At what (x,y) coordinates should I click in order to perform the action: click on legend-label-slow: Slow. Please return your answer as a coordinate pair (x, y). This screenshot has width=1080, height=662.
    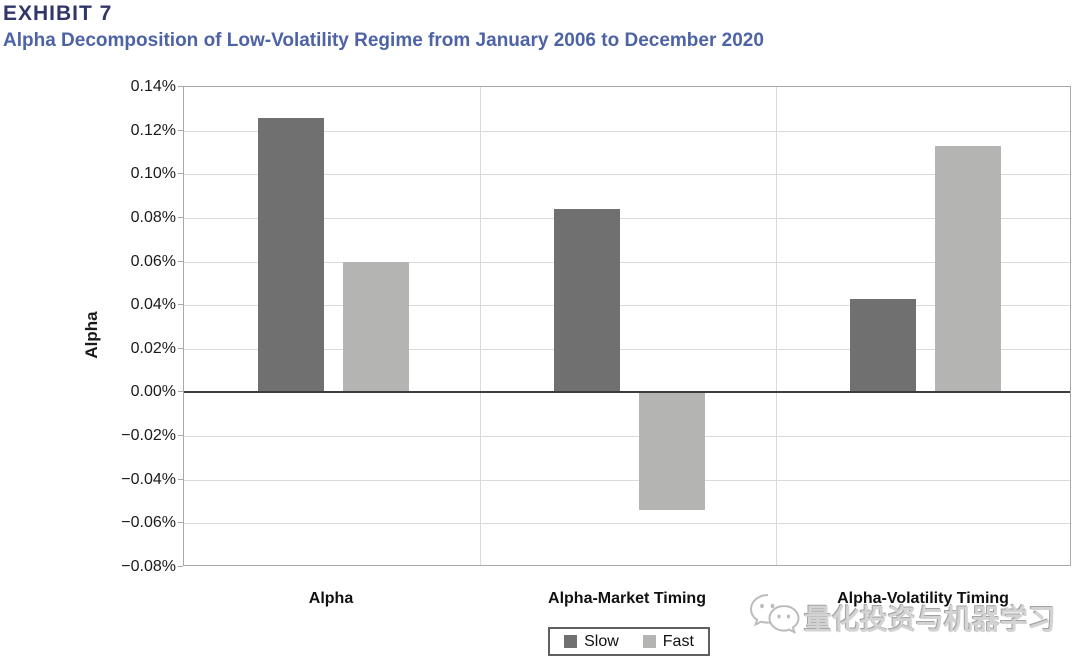
    Looking at the image, I should click on (601, 641).